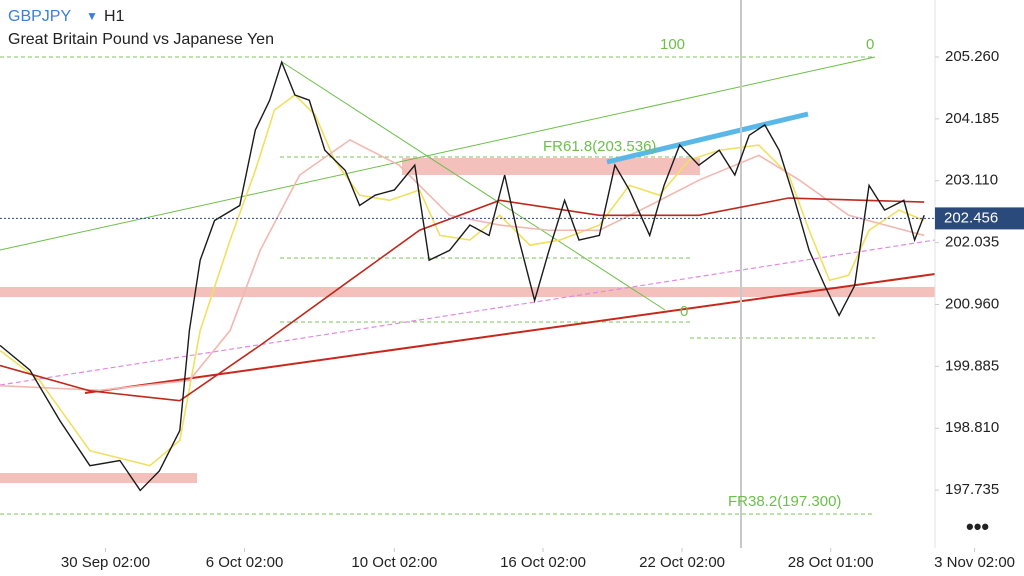  What do you see at coordinates (972, 427) in the screenshot?
I see `y-tick-label: 198.810` at bounding box center [972, 427].